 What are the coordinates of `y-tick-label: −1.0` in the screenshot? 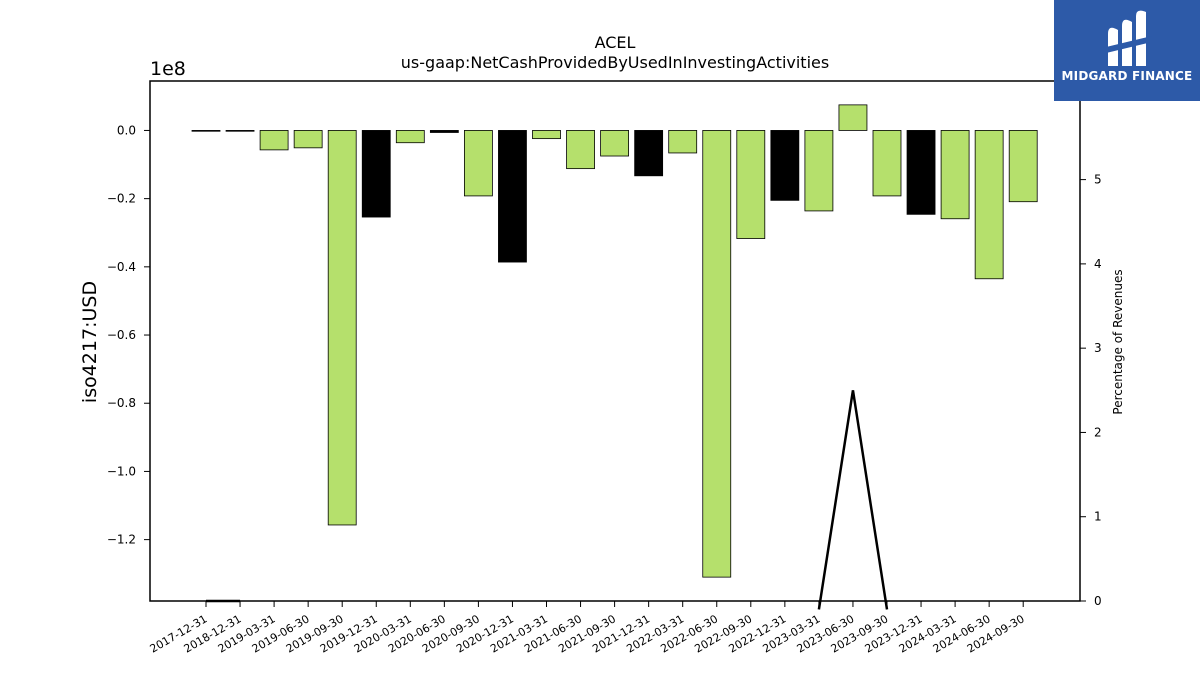 It's located at (121, 471).